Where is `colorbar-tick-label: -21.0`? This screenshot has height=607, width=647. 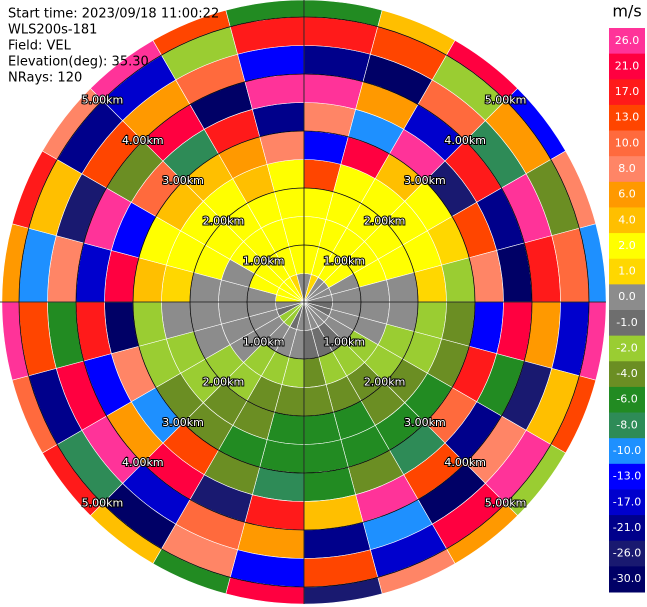 colorbar-tick-label: -21.0 is located at coordinates (627, 527).